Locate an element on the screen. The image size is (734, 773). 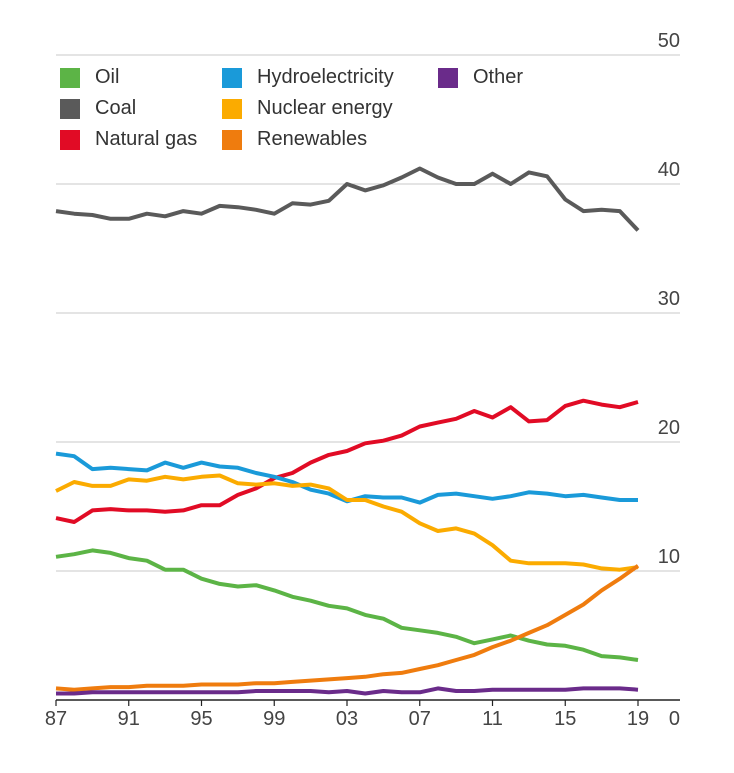
y-tick-label: 20 is located at coordinates (669, 428).